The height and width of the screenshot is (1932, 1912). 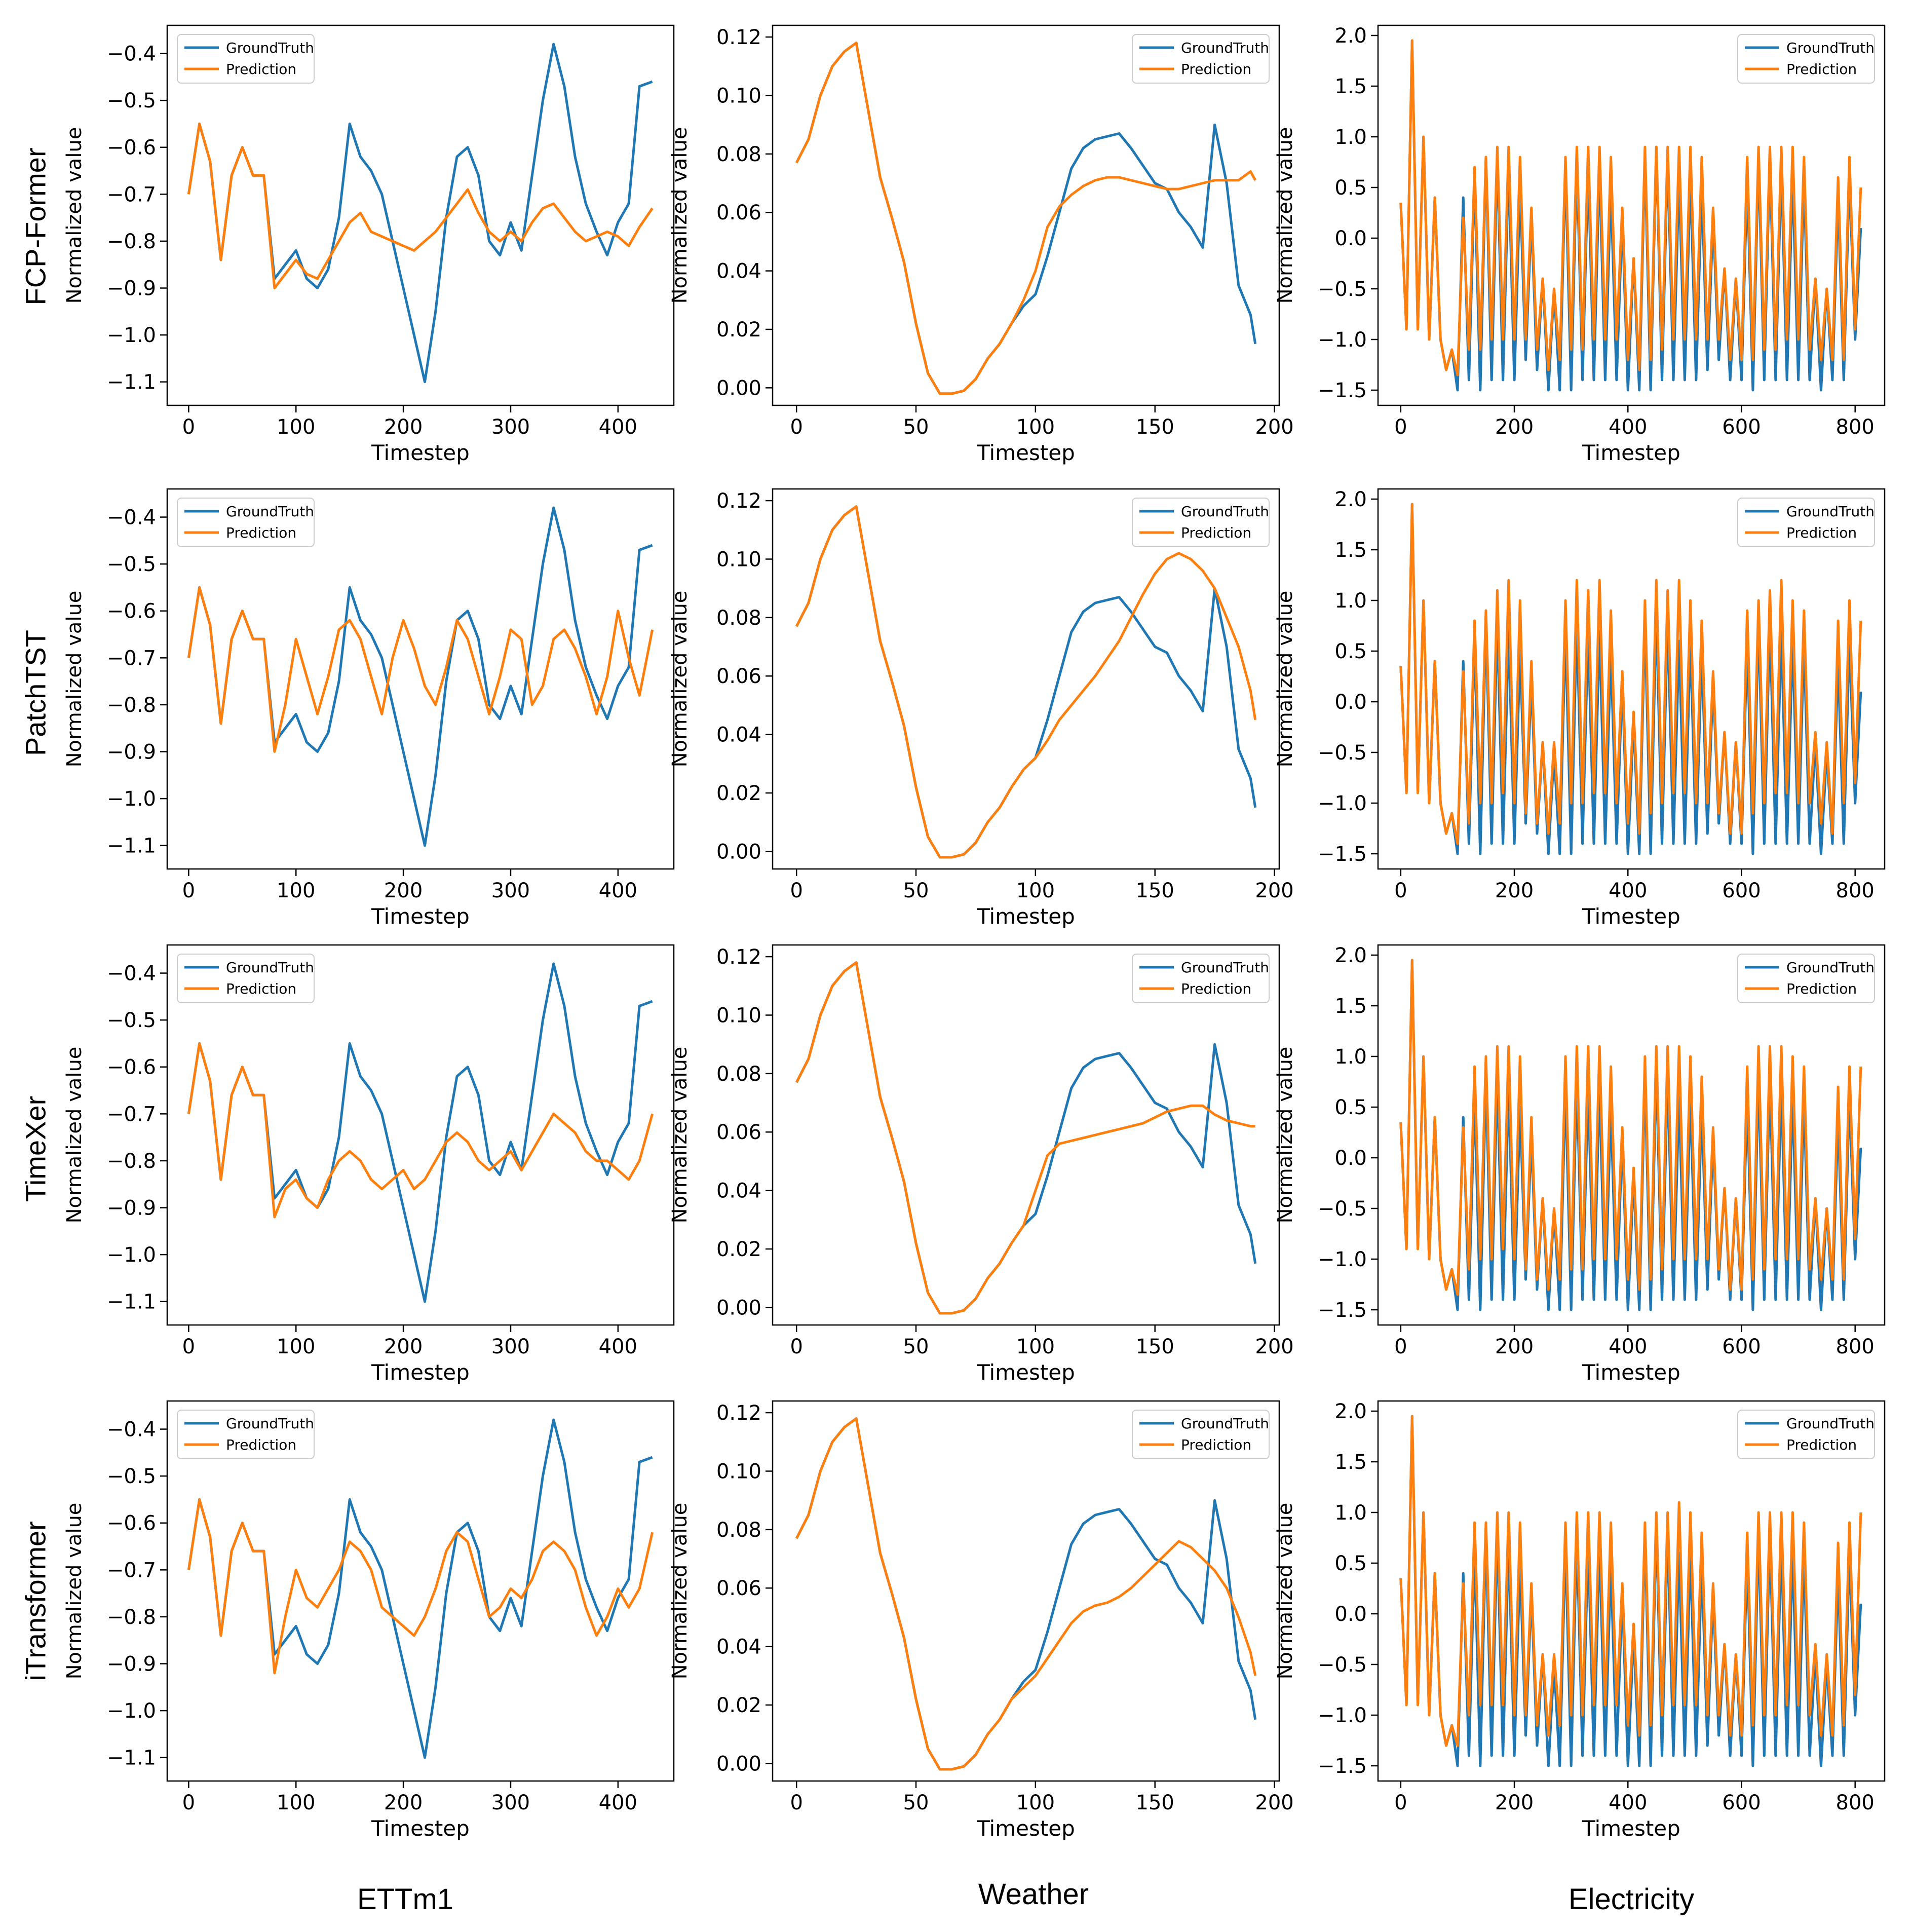 What do you see at coordinates (916, 427) in the screenshot?
I see `x-tick-label: 50` at bounding box center [916, 427].